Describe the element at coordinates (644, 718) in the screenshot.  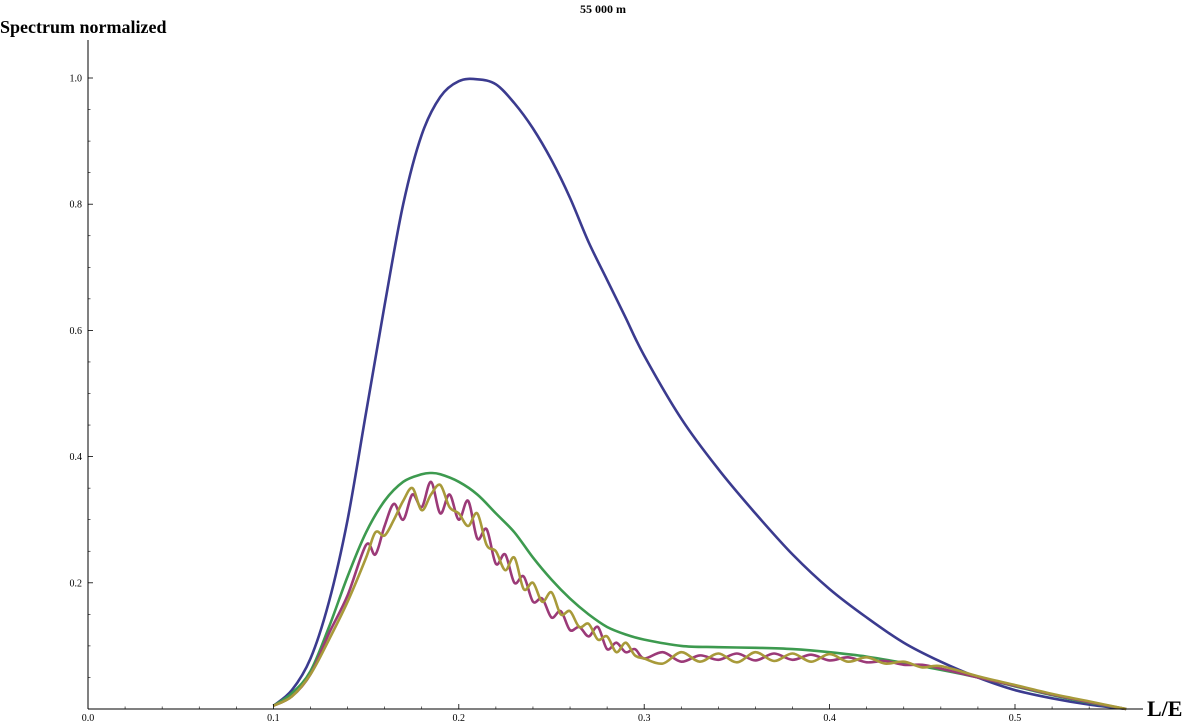
I see `x-tick-label: 0.3` at that location.